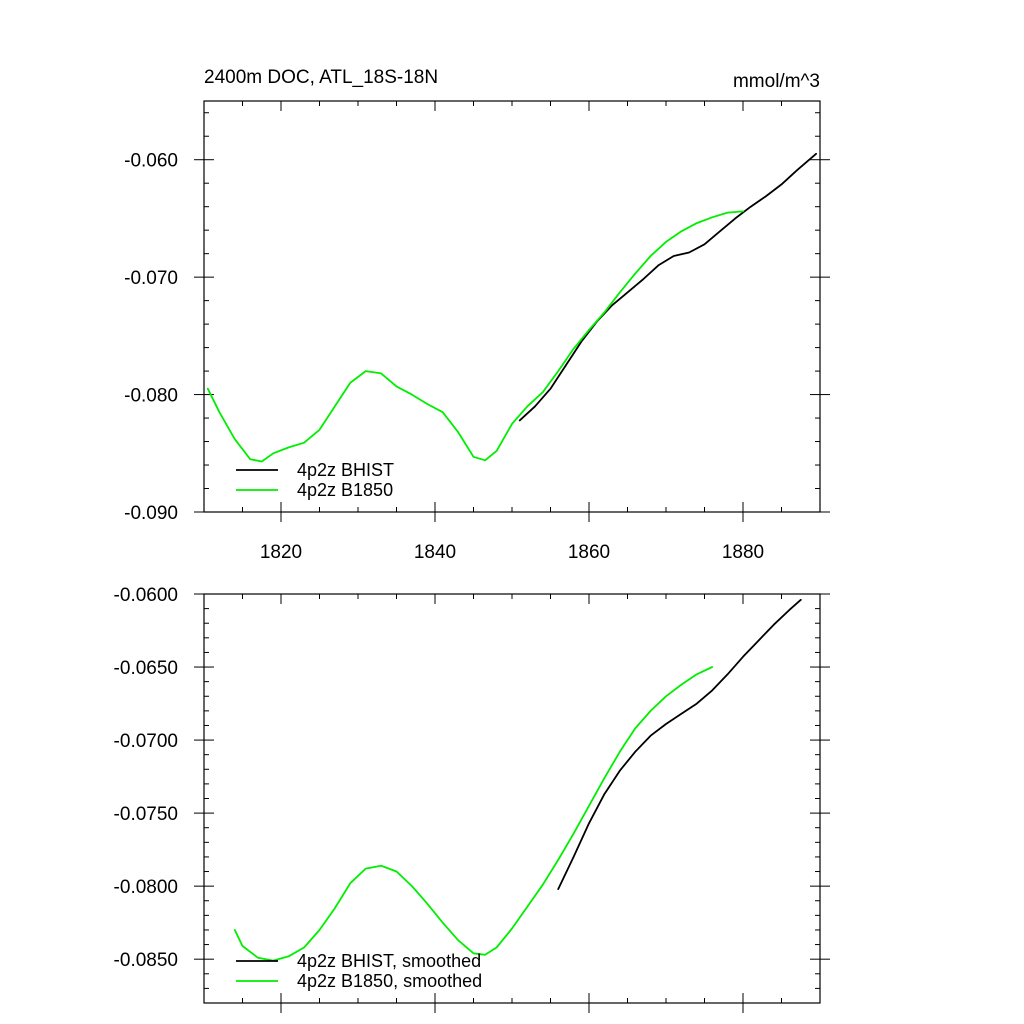 The height and width of the screenshot is (1024, 1024). What do you see at coordinates (589, 552) in the screenshot?
I see `x-tick-label: 1860` at bounding box center [589, 552].